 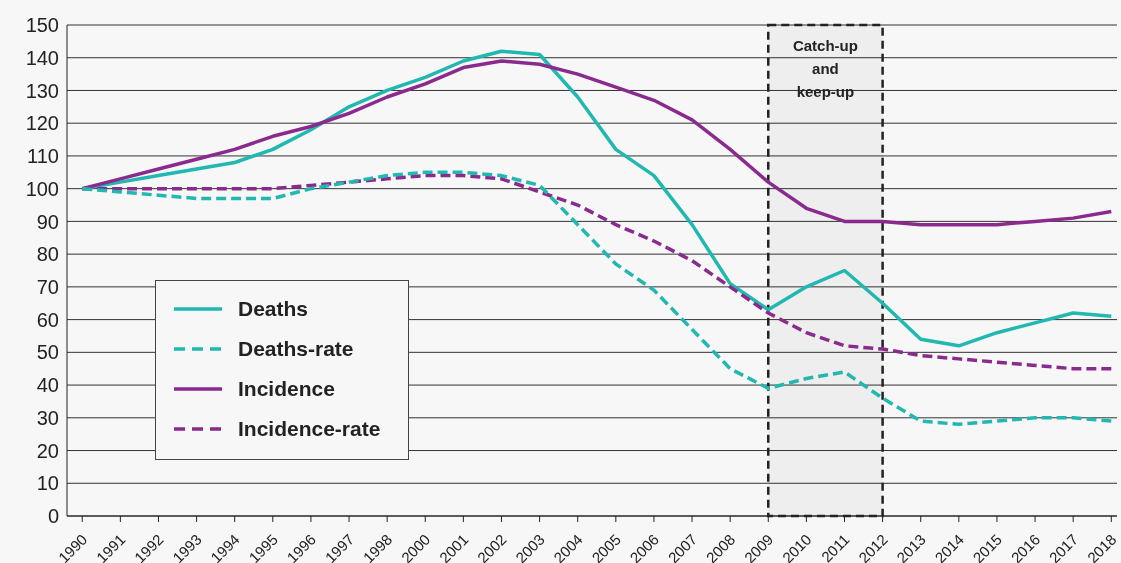 I want to click on y-tick-label: 40, so click(x=47, y=385).